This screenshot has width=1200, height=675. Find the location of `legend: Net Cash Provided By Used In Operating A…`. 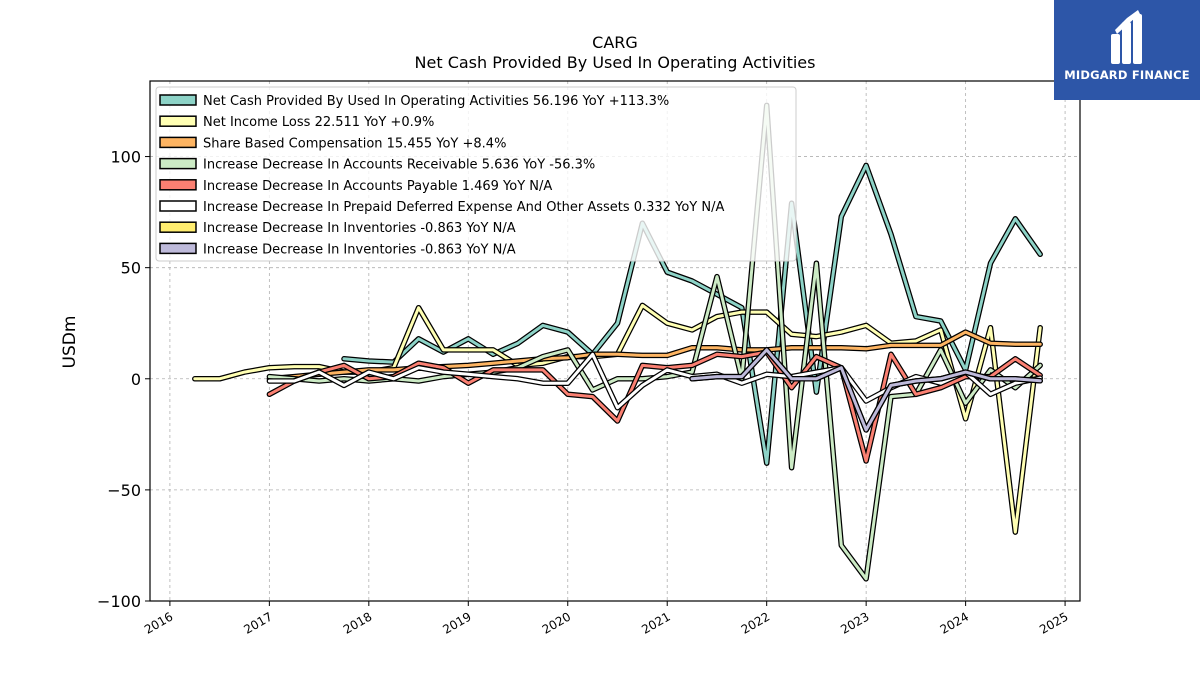

legend: Net Cash Provided By Used In Operating A… is located at coordinates (476, 174).